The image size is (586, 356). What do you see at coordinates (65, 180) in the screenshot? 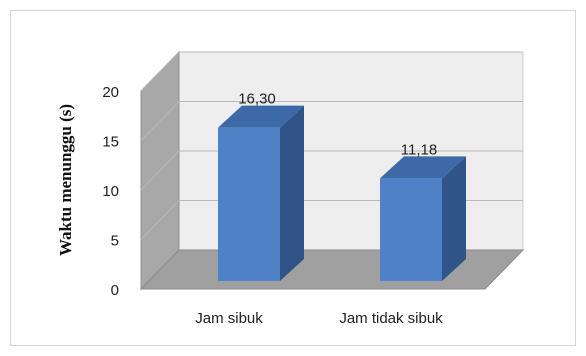
I see `y-axis-title: Waktu menunggu (s)` at bounding box center [65, 180].